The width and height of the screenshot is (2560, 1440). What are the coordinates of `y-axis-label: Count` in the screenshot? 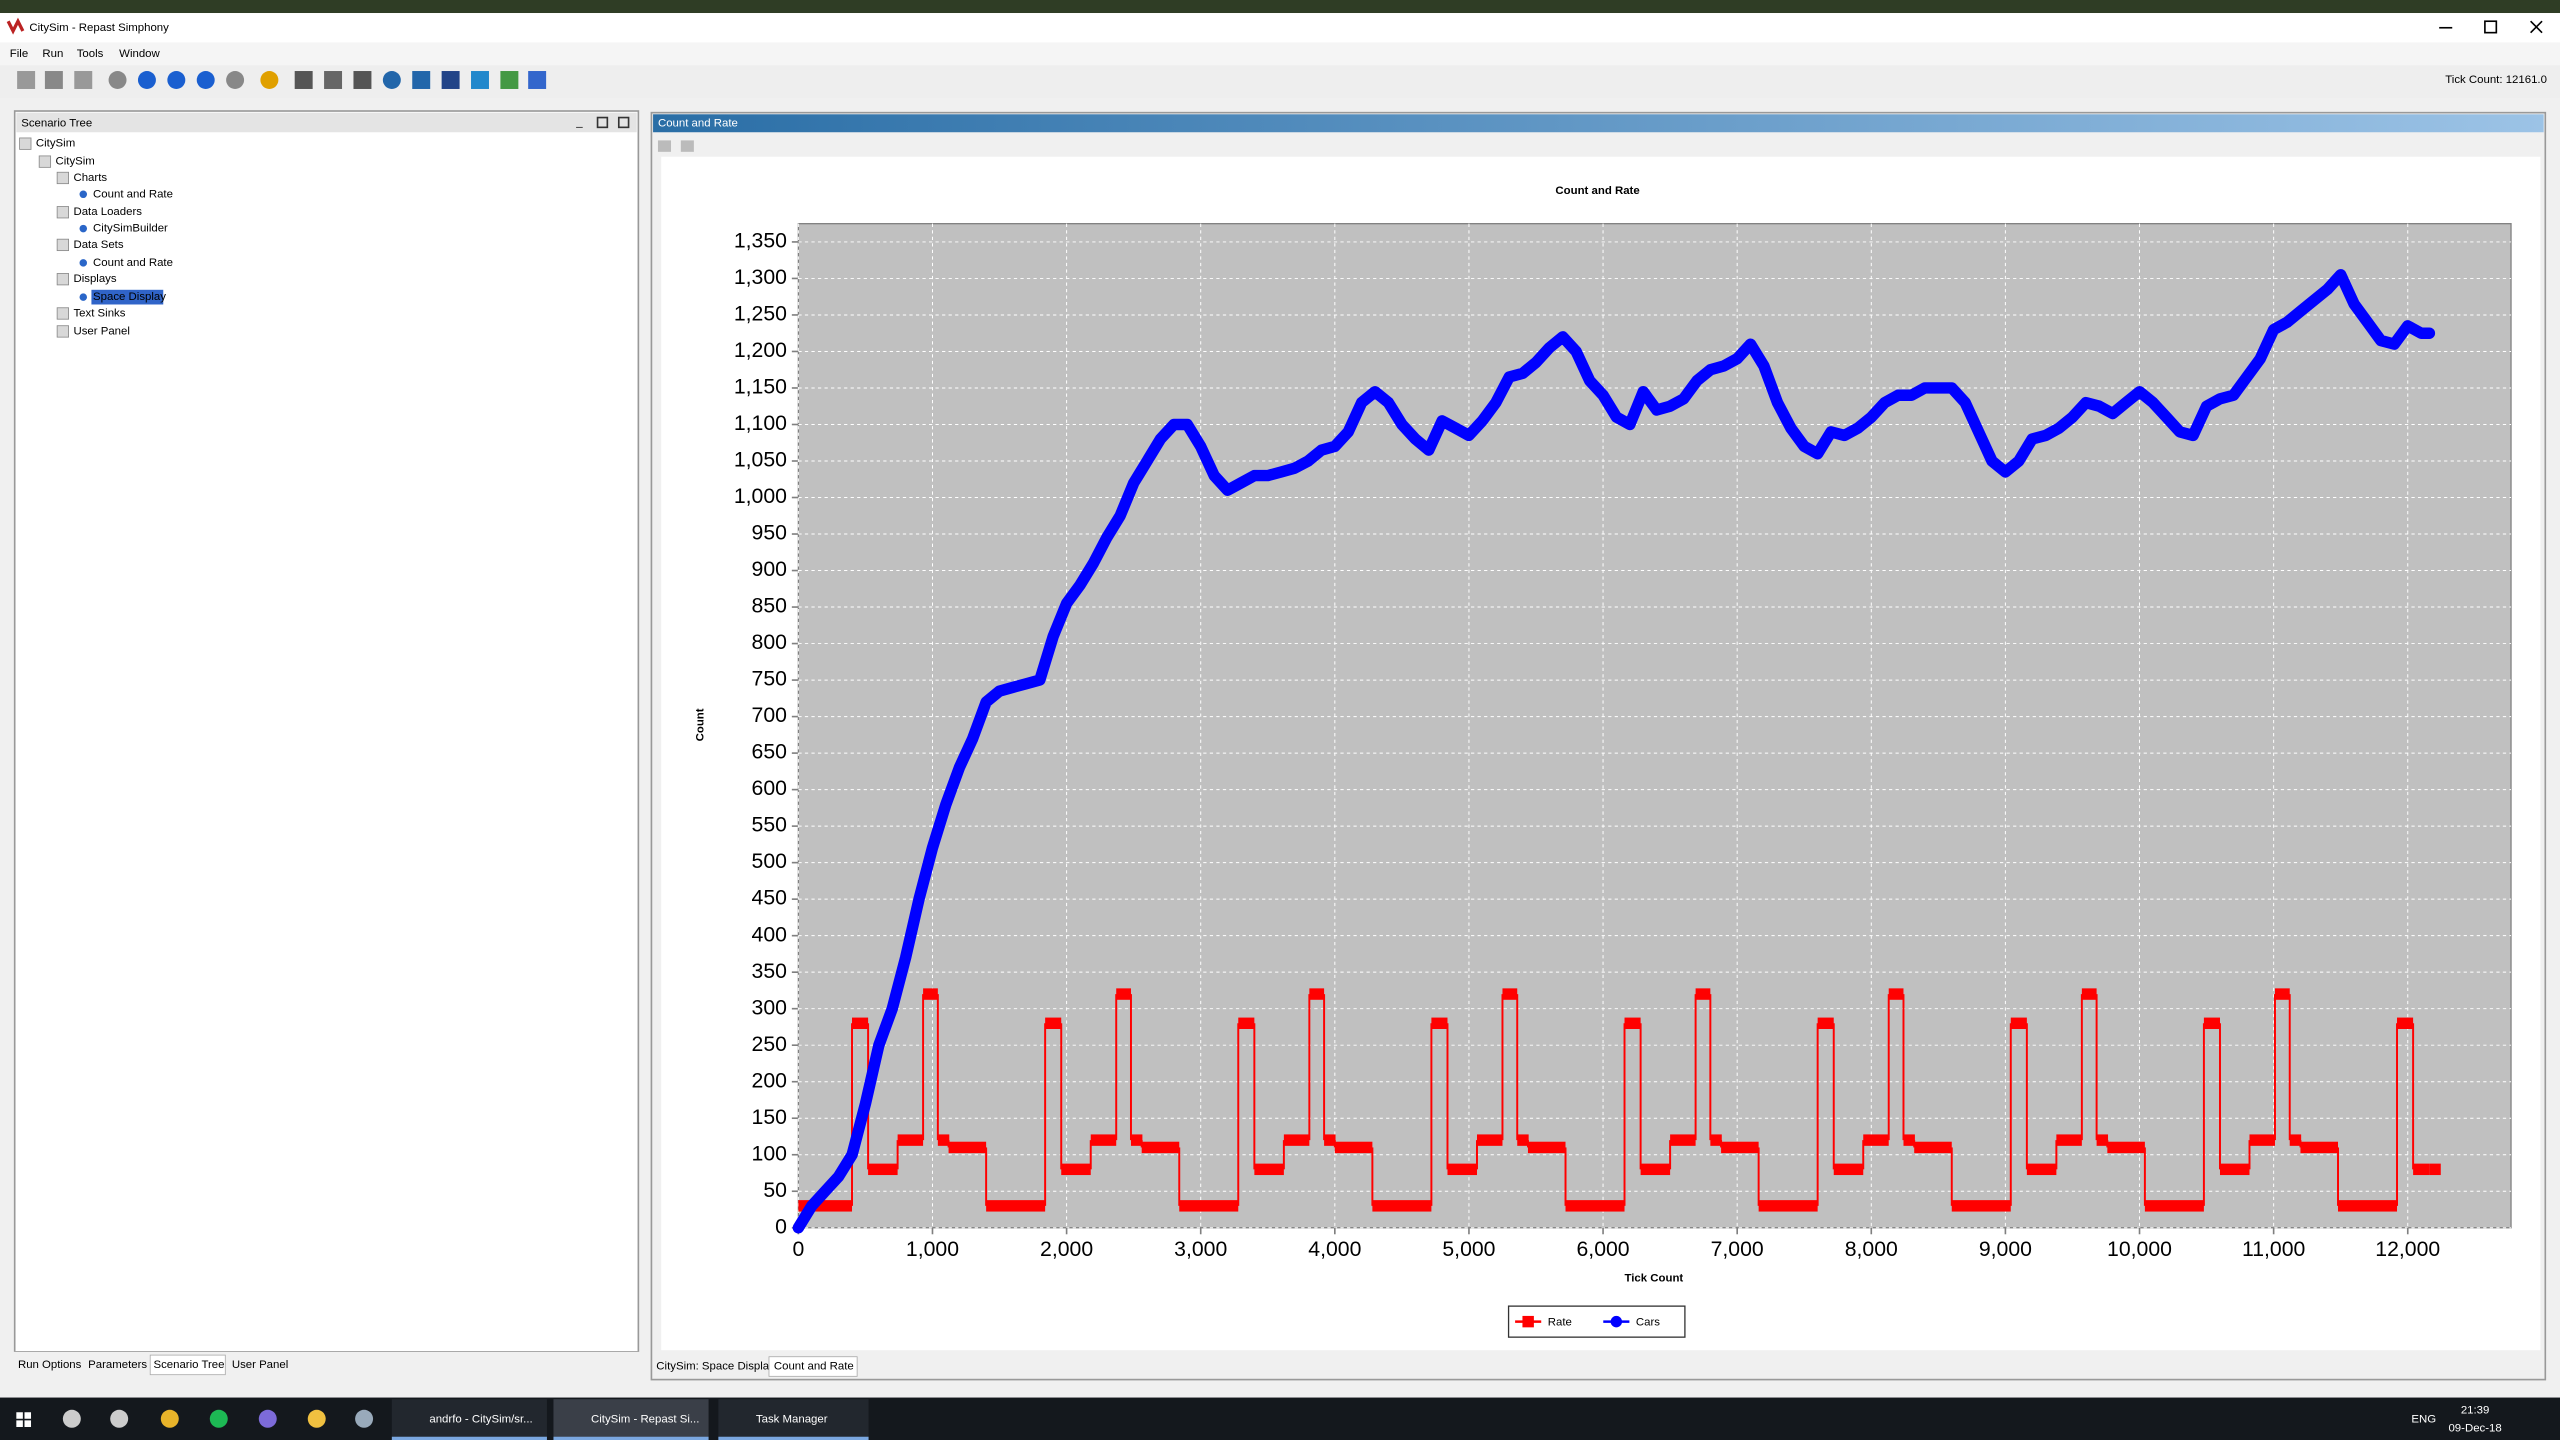 It's located at (700, 724).